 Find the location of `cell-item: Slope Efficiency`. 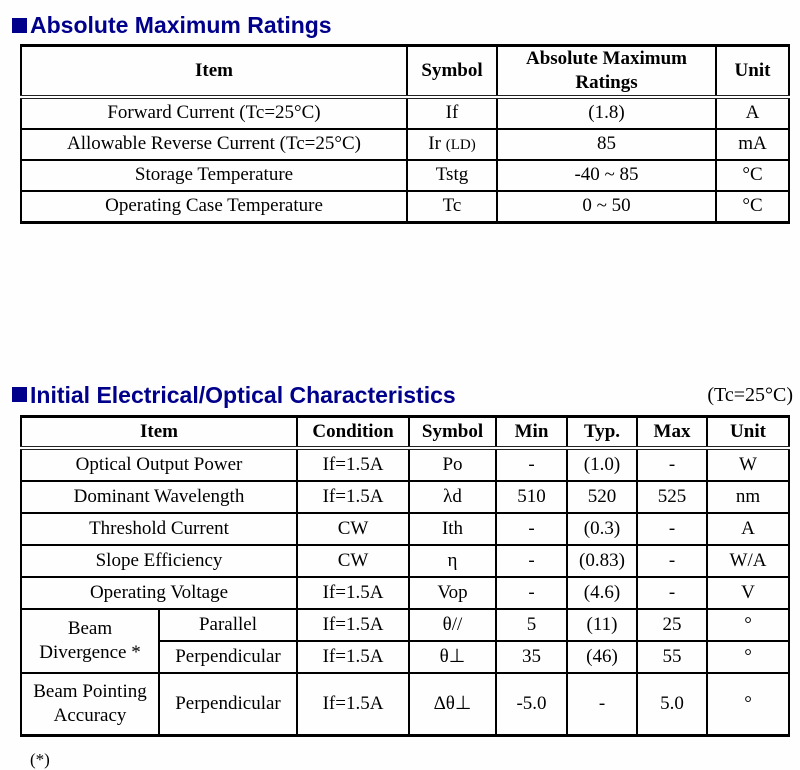

cell-item: Slope Efficiency is located at coordinates (159, 560).